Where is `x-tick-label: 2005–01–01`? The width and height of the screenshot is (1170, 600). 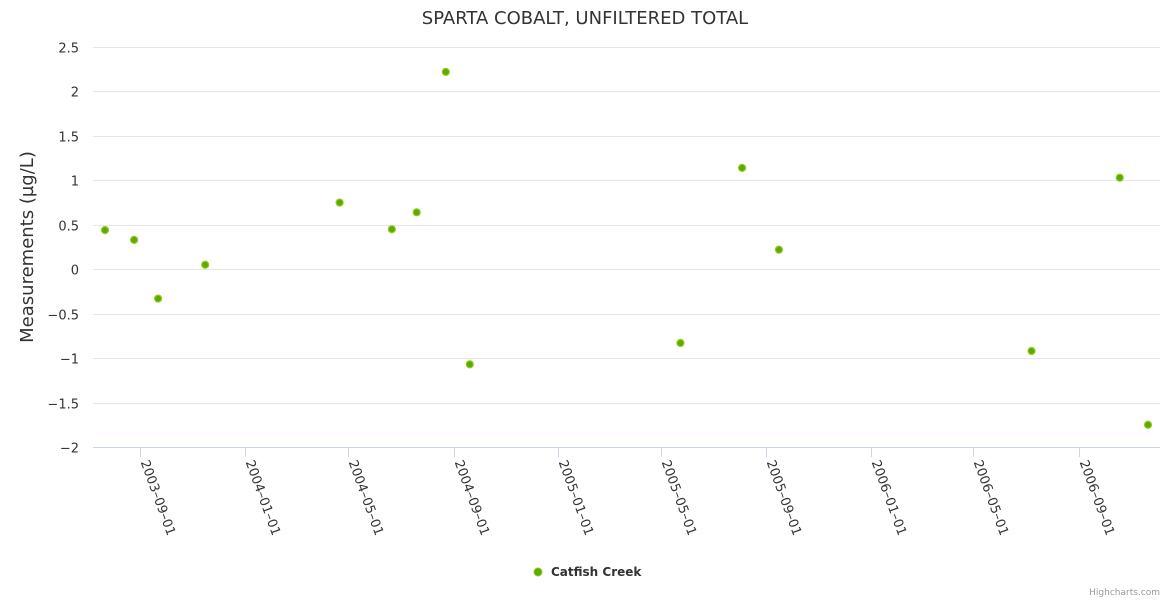
x-tick-label: 2005–01–01 is located at coordinates (575, 498).